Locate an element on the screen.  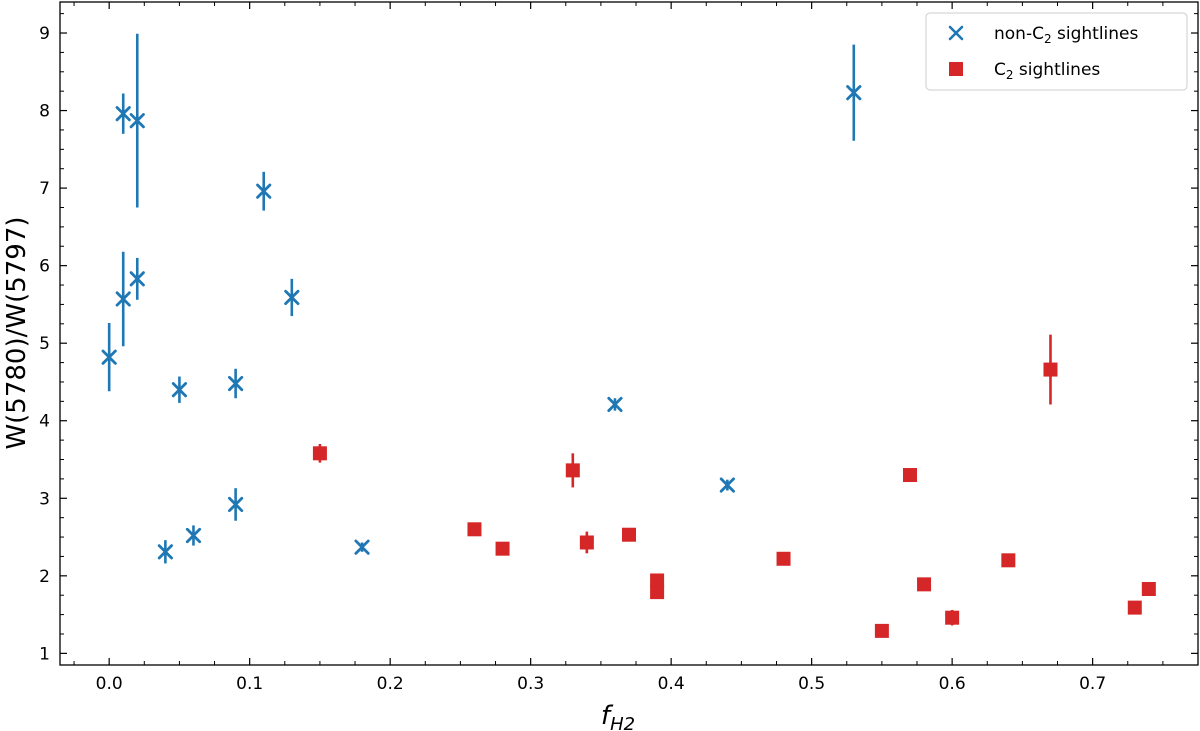
y-tick-label: 8 is located at coordinates (44, 112).